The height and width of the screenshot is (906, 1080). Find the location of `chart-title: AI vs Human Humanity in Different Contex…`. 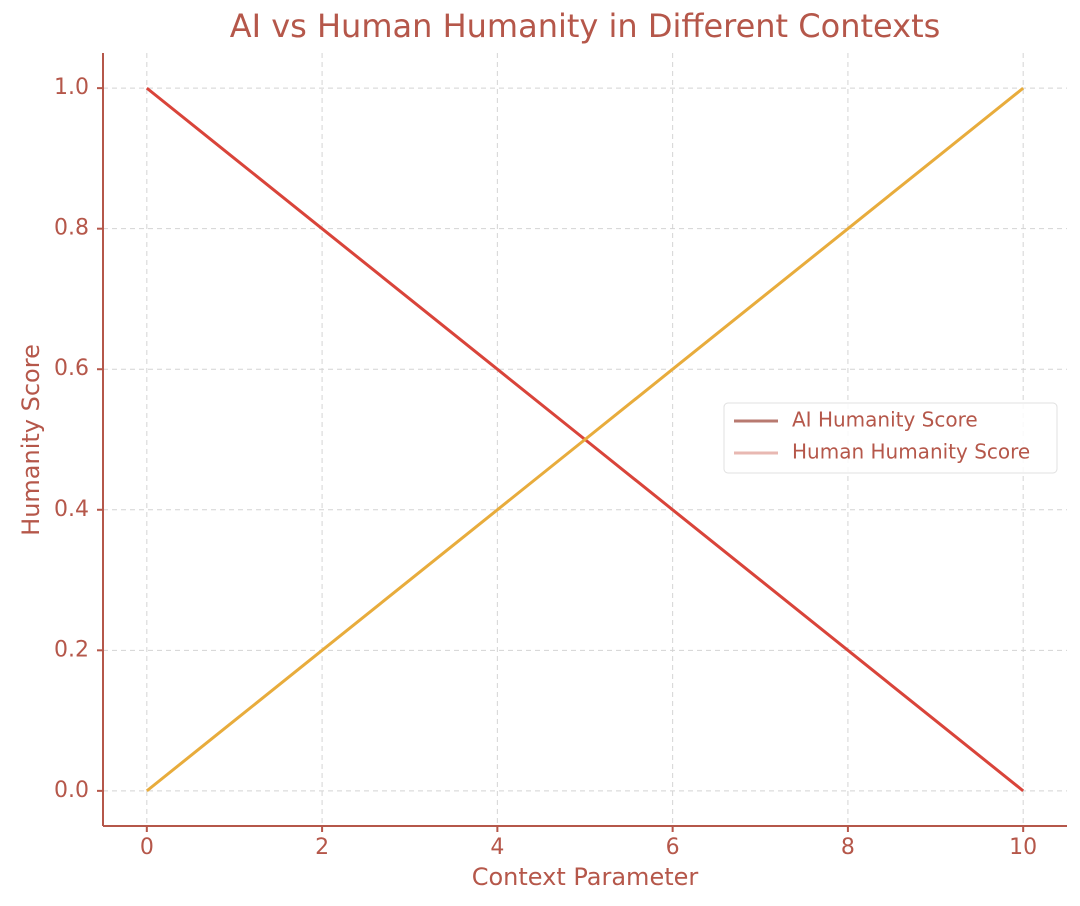

chart-title: AI vs Human Humanity in Different Contex… is located at coordinates (585, 26).